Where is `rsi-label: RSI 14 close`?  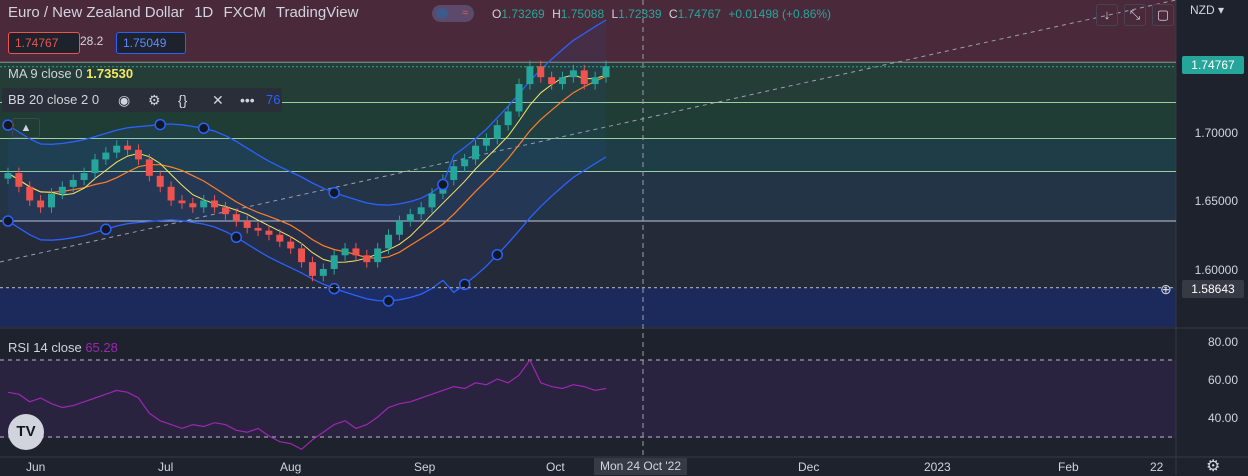 rsi-label: RSI 14 close is located at coordinates (45, 347).